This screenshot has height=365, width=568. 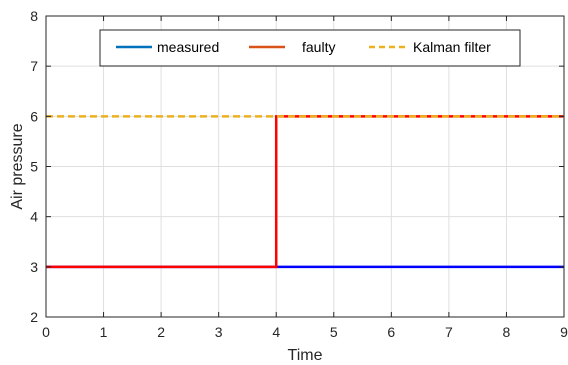 I want to click on y-tick-label: 6, so click(x=34, y=116).